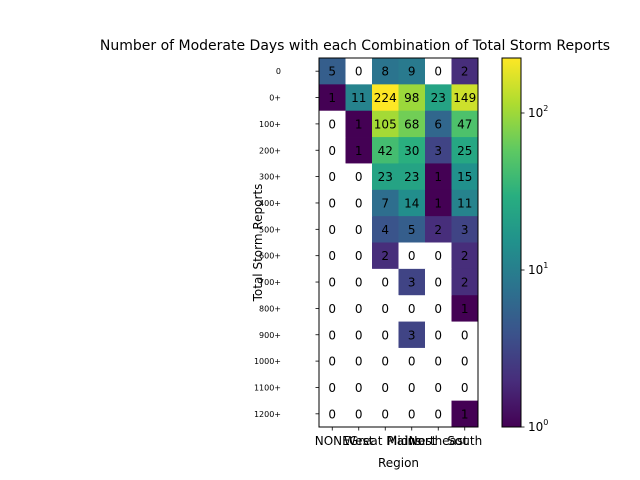  Describe the element at coordinates (464, 98) in the screenshot. I see `cell-value-label: 149` at that location.